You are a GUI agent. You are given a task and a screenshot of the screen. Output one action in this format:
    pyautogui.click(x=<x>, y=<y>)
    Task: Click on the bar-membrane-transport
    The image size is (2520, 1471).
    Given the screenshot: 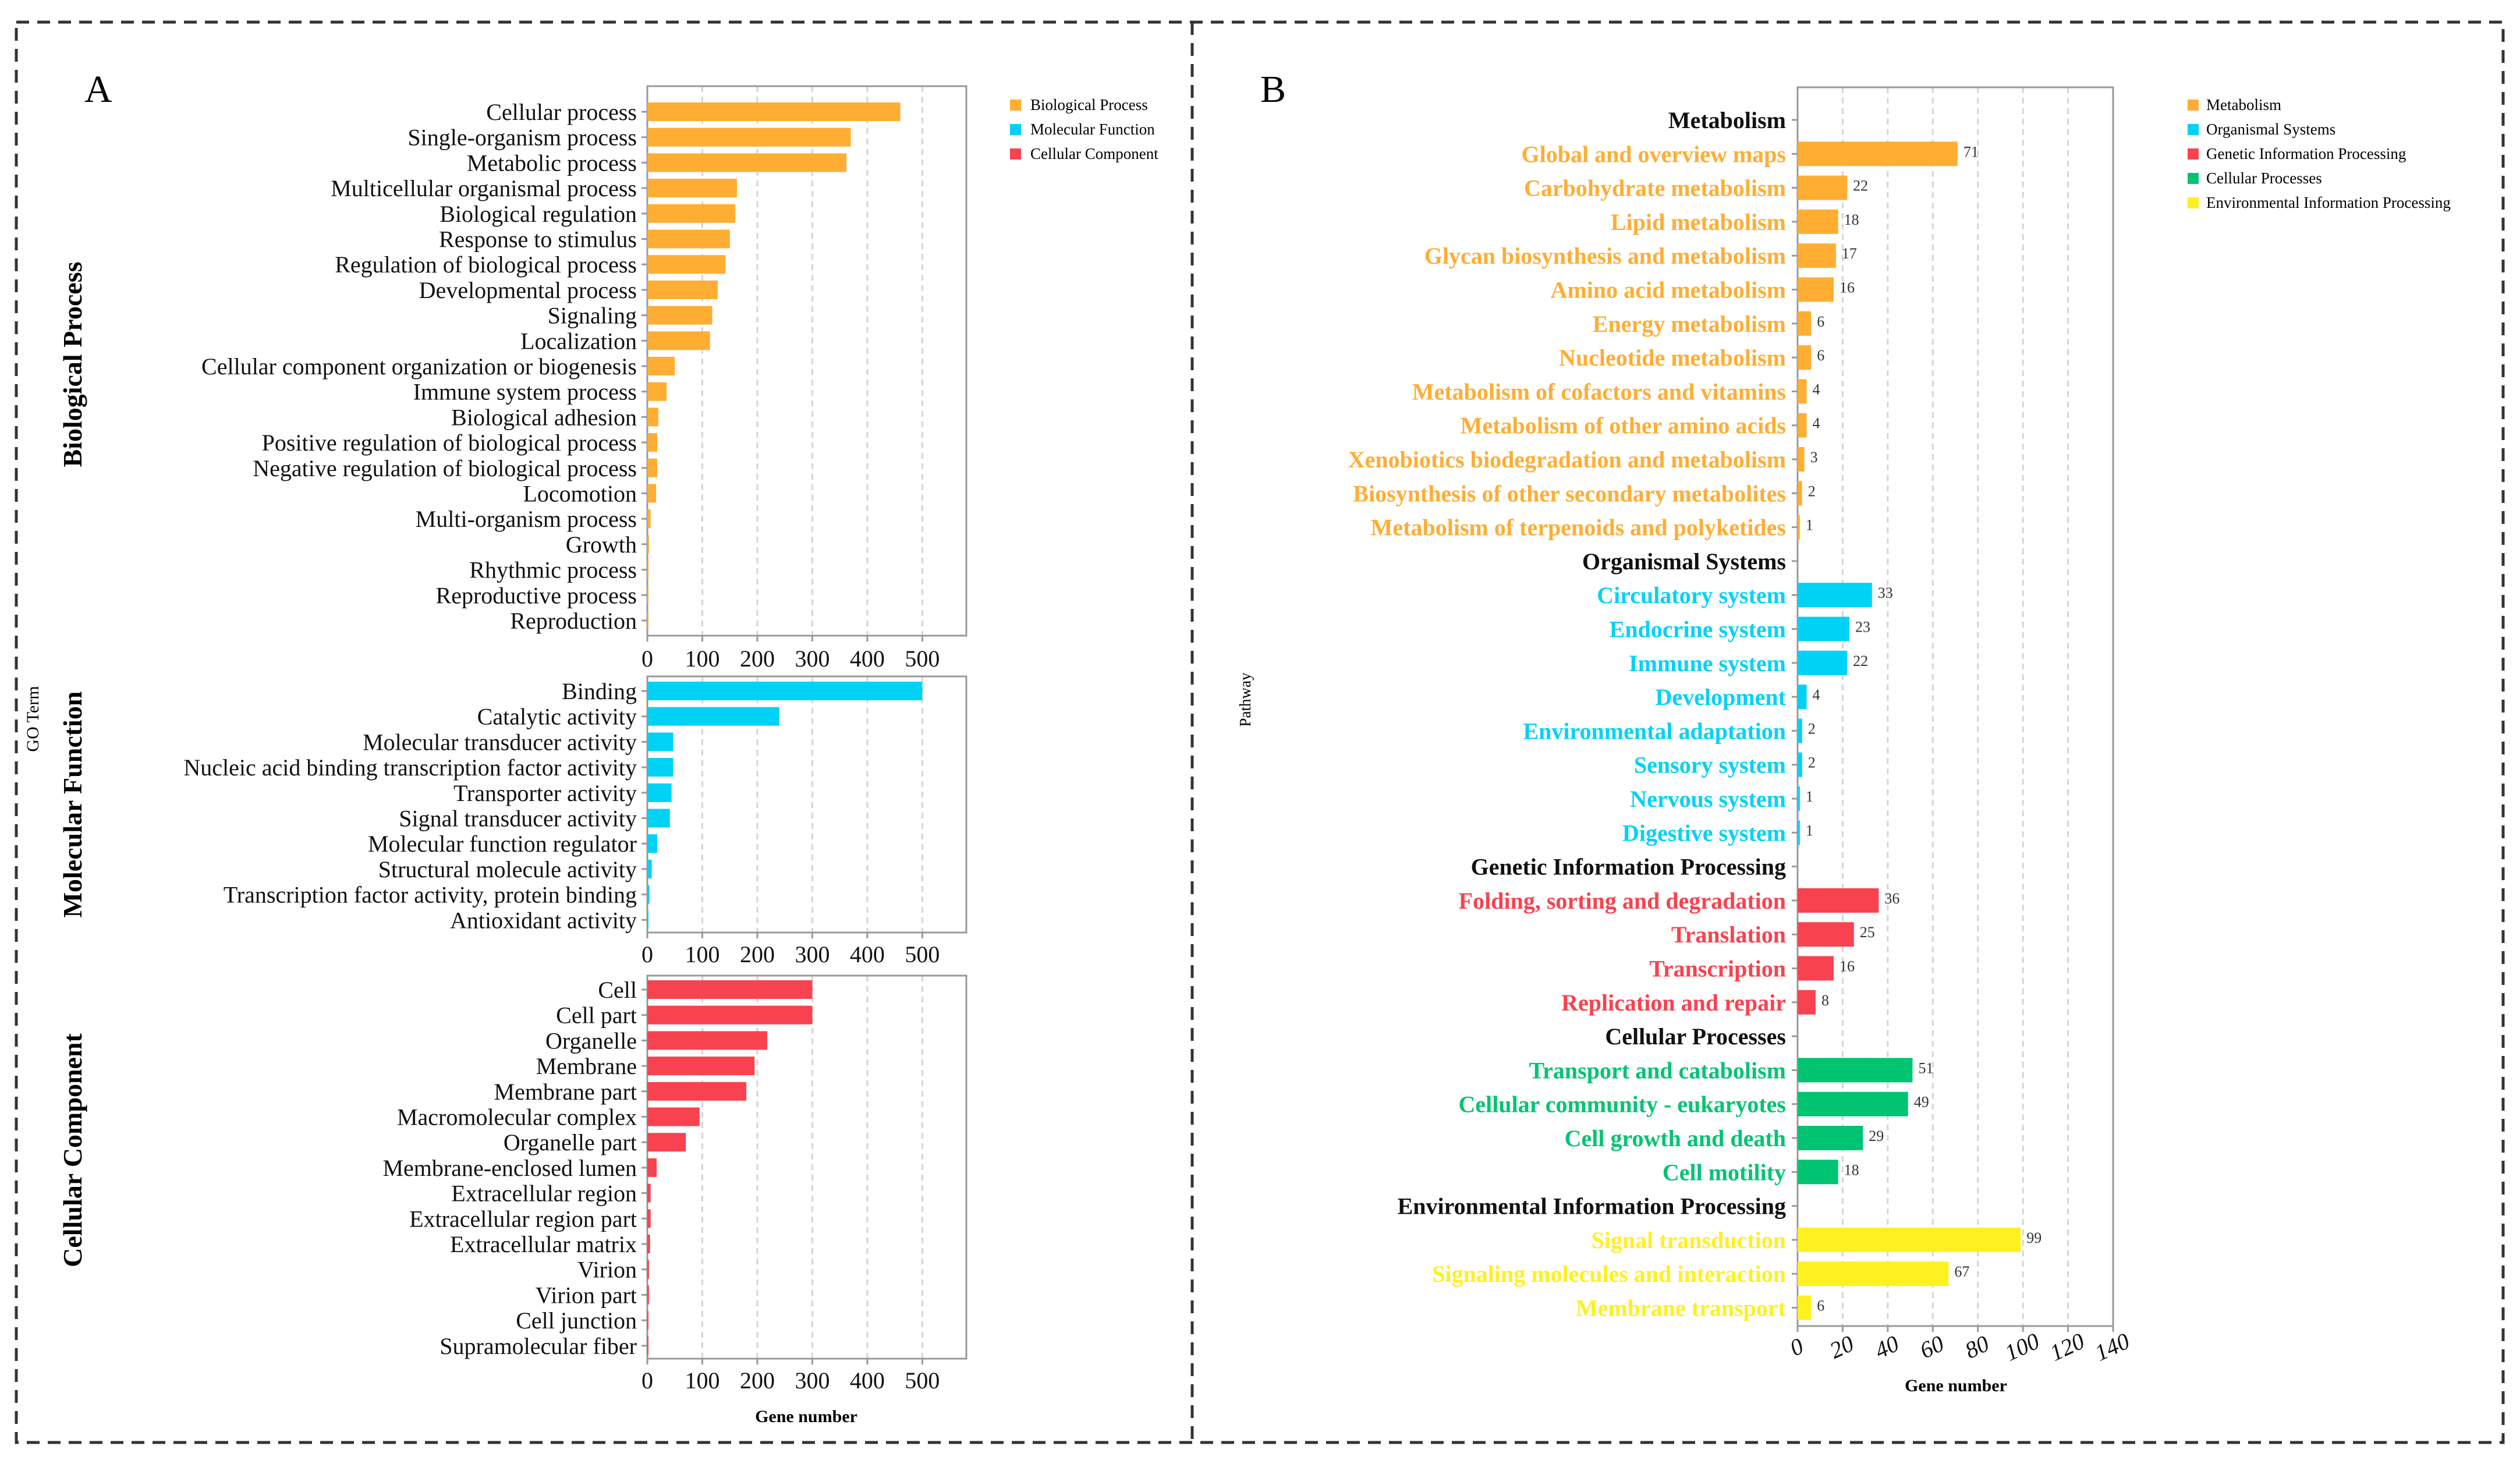 What is the action you would take?
    pyautogui.click(x=1805, y=1307)
    